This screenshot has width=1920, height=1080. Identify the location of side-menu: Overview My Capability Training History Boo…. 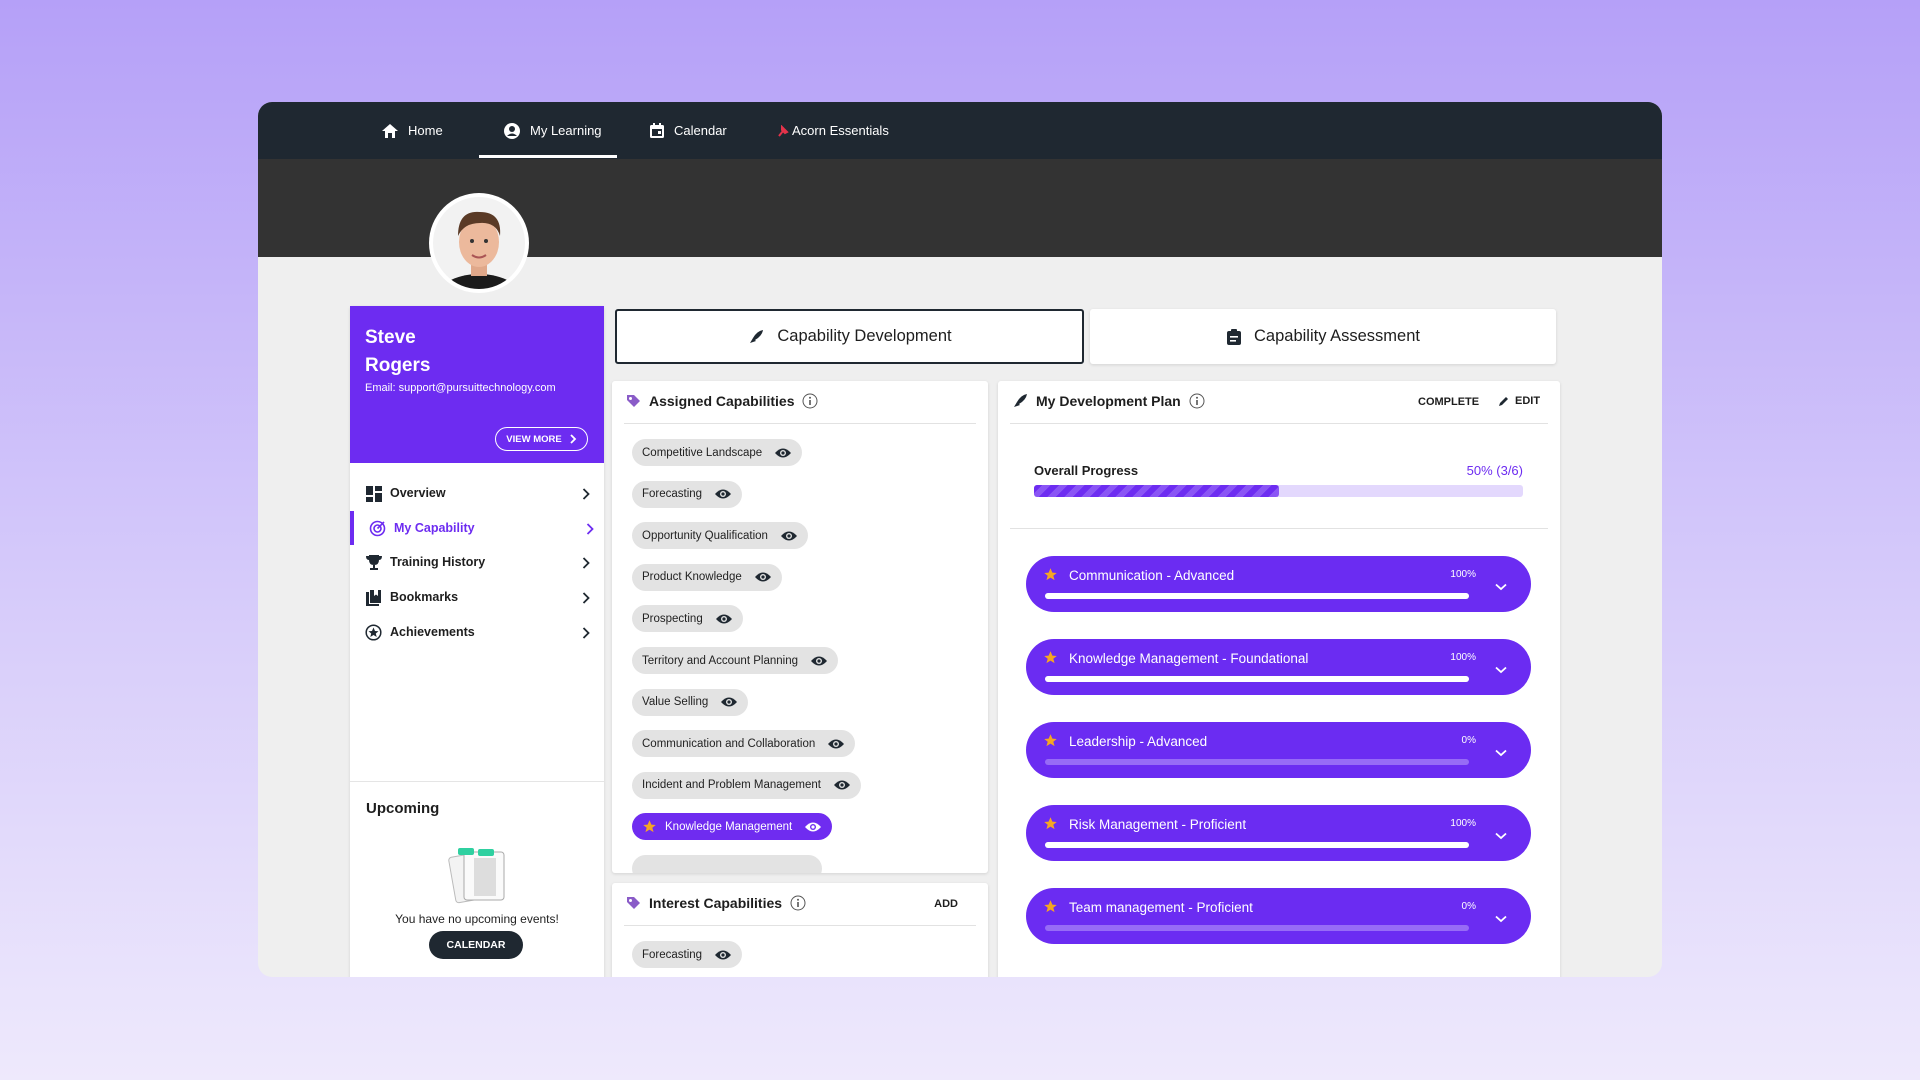
(477, 566).